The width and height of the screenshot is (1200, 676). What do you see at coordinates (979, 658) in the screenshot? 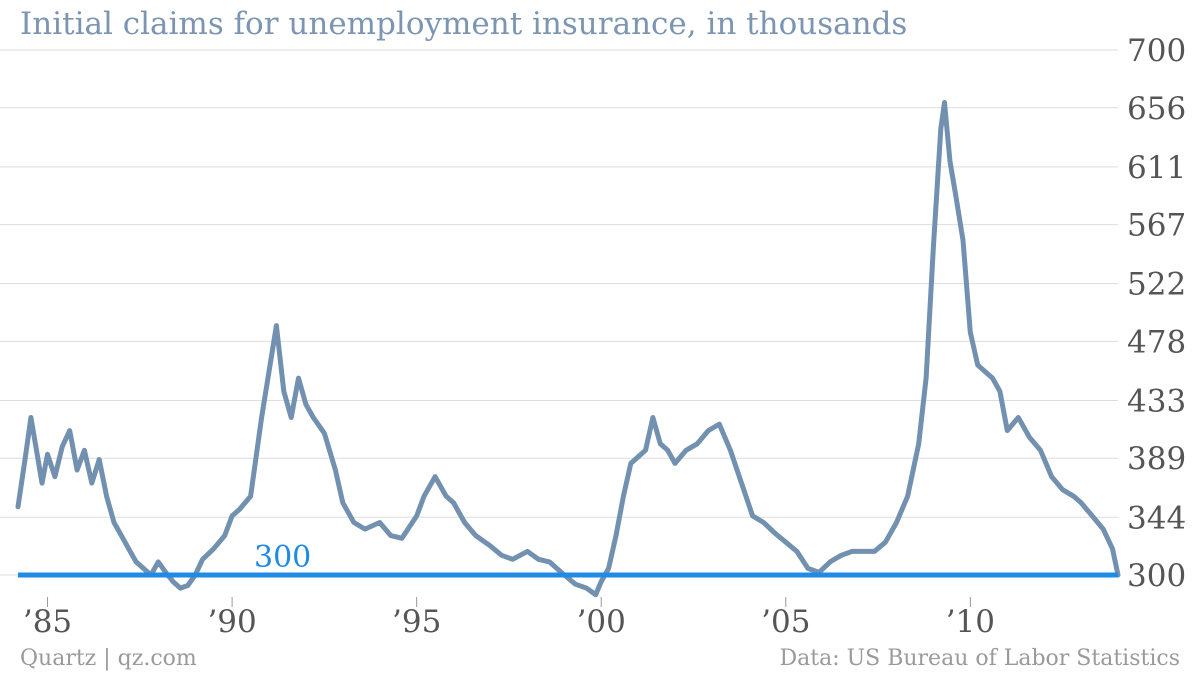
I see `data-source: Data: US Bureau of Labor Statistics` at bounding box center [979, 658].